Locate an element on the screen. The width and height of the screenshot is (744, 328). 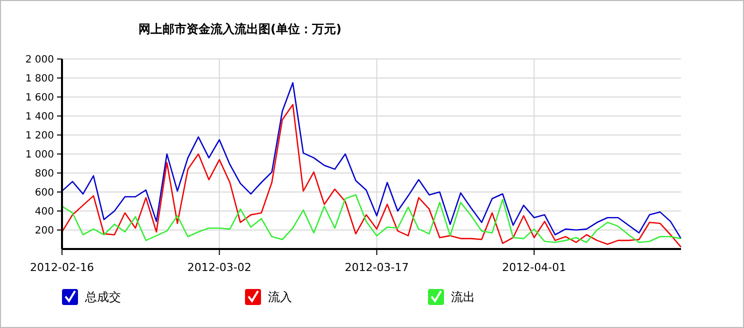
legend-label: 总成交 is located at coordinates (102, 297).